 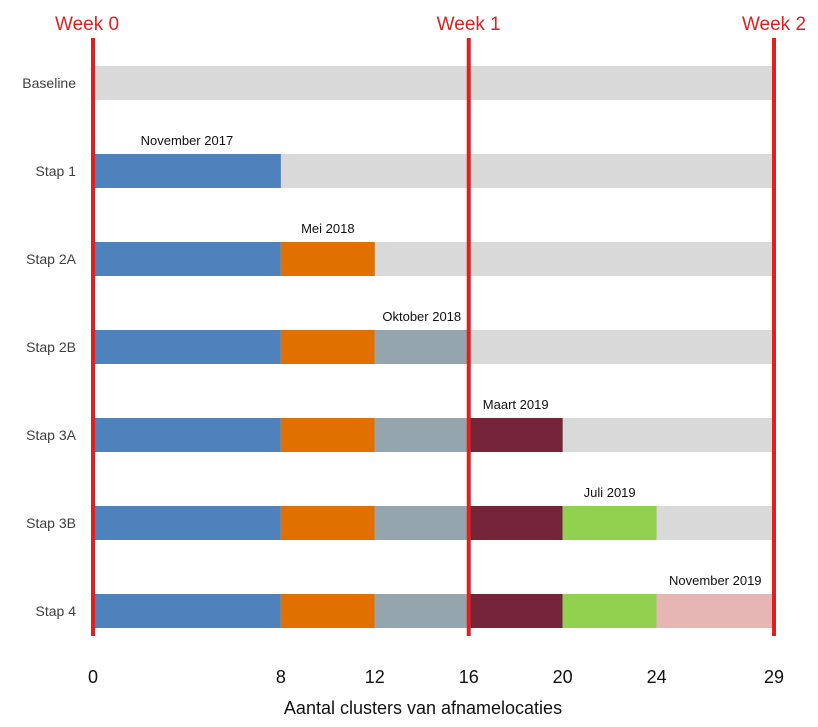 I want to click on x-tick-20: 20, so click(x=563, y=677).